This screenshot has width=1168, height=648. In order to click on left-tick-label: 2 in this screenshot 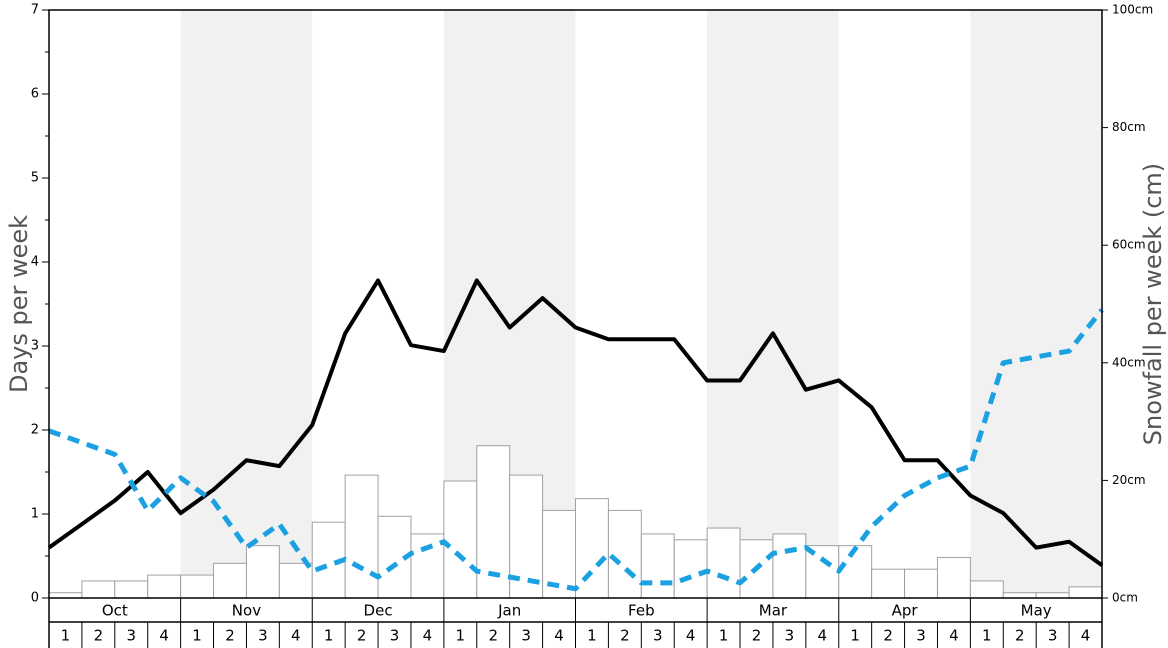, I will do `click(35, 430)`.